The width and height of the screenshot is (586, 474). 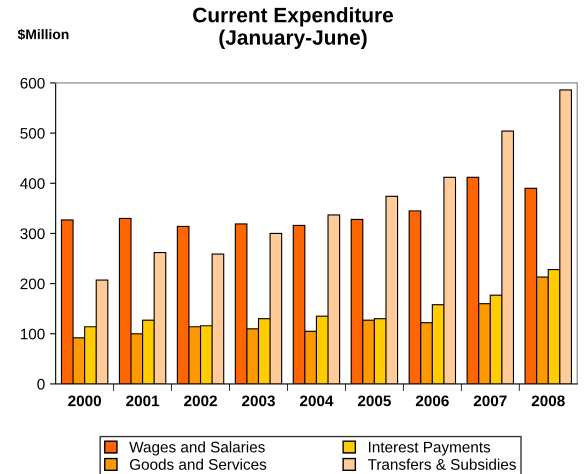 What do you see at coordinates (32, 183) in the screenshot?
I see `y-tick-label: 400` at bounding box center [32, 183].